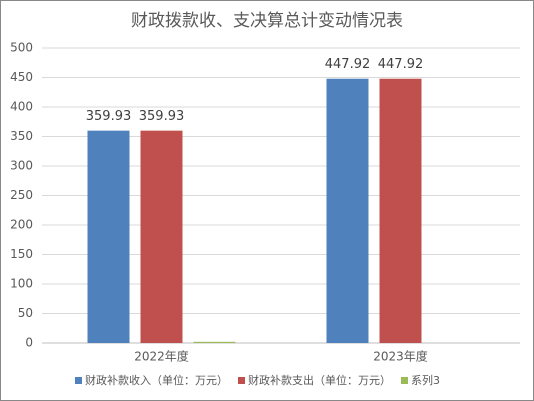  What do you see at coordinates (400, 356) in the screenshot?
I see `x-tick-label: 2023年度` at bounding box center [400, 356].